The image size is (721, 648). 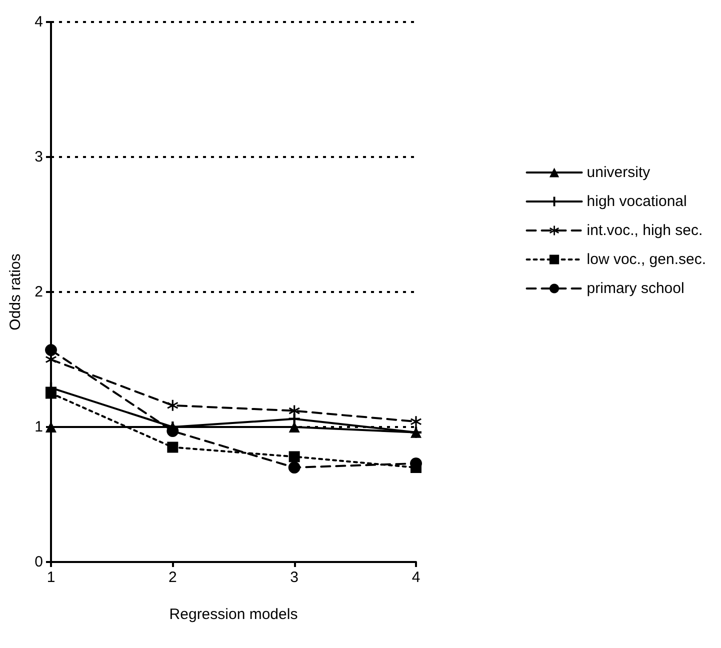 What do you see at coordinates (646, 259) in the screenshot?
I see `legend-label: low voc., gen.sec.` at bounding box center [646, 259].